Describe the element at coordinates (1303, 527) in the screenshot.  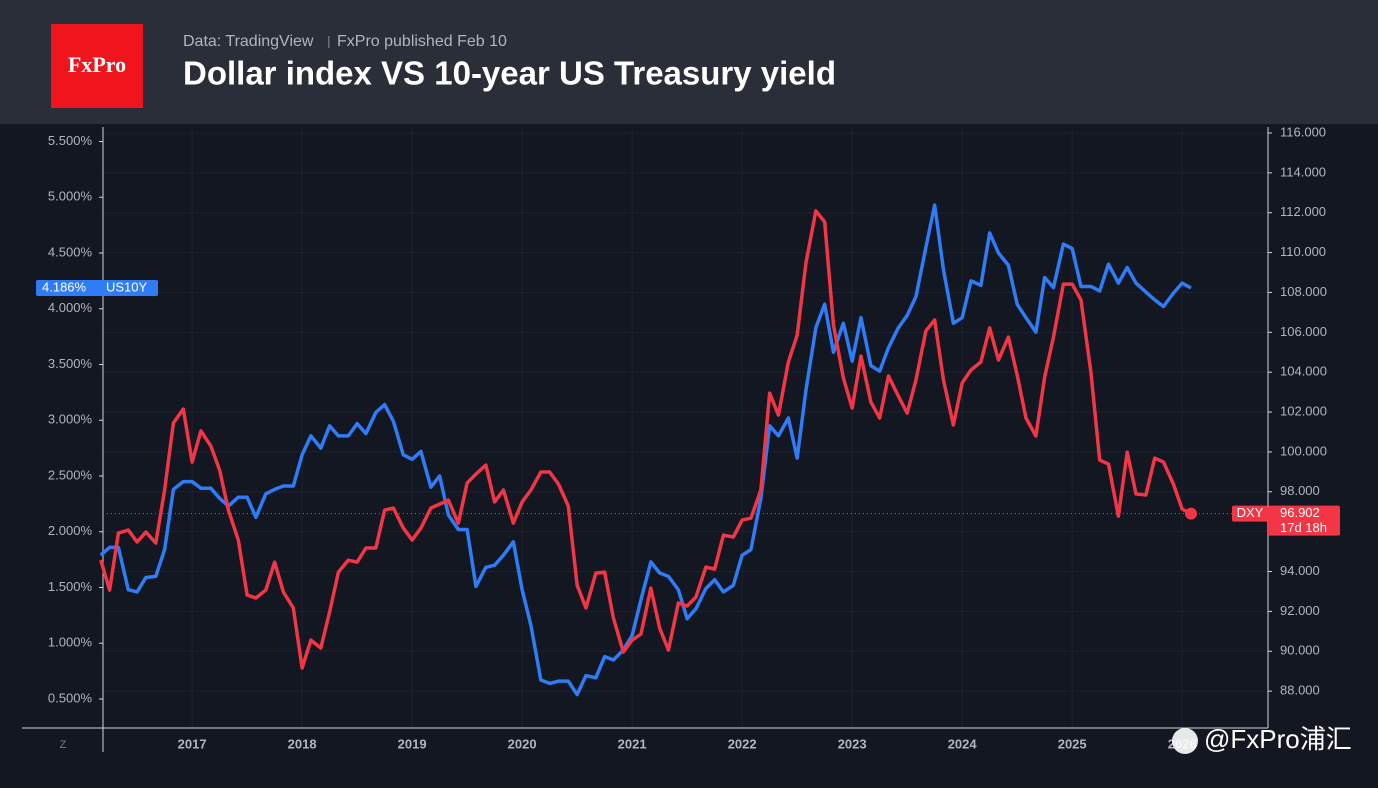
I see `countdown: 17d 18h` at that location.